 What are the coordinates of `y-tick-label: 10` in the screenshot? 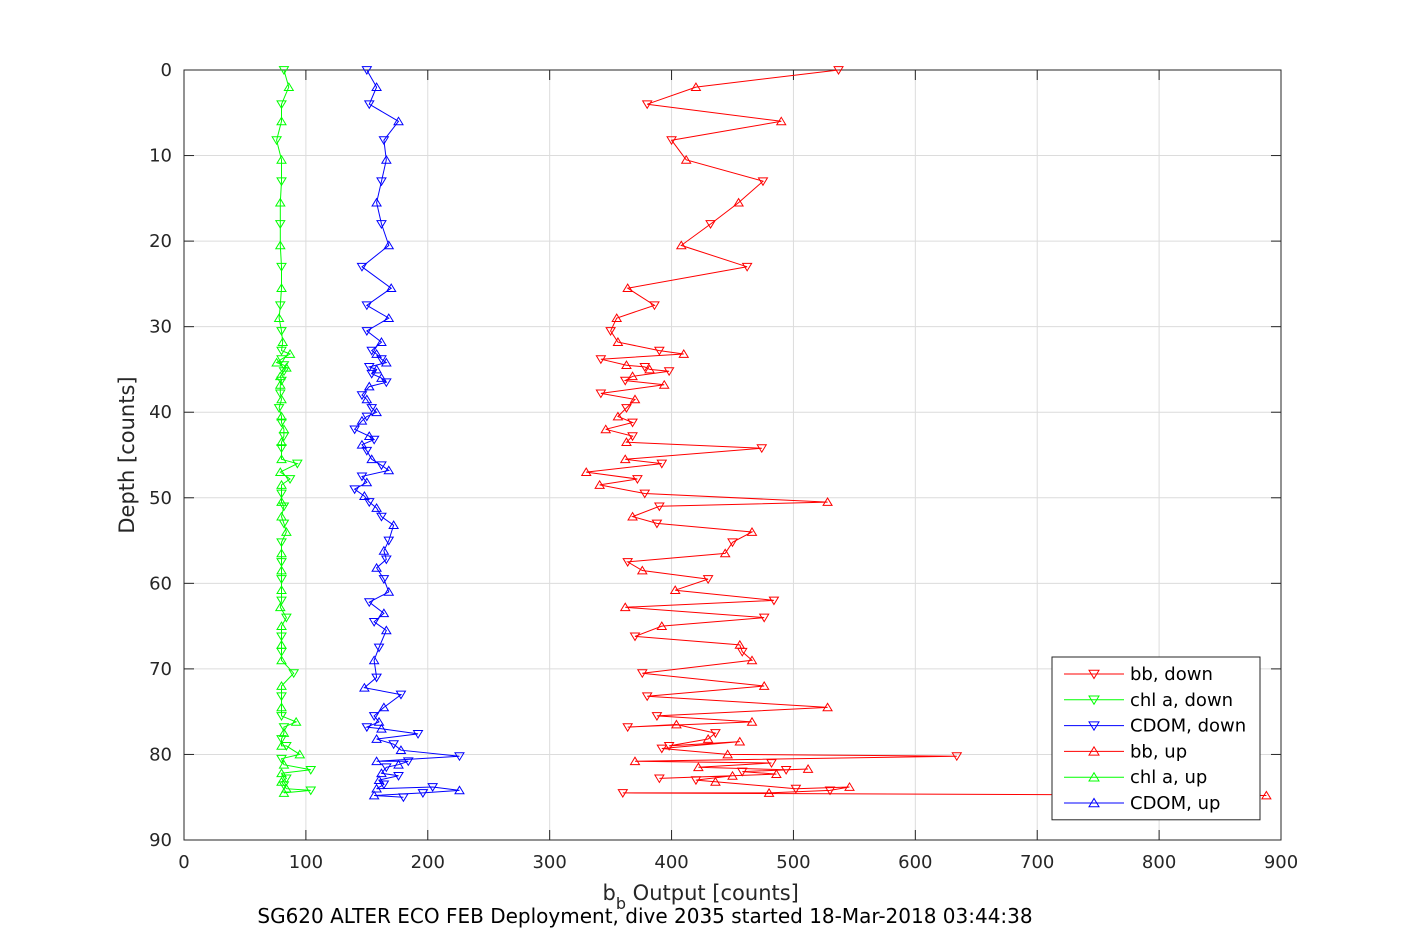 It's located at (160, 156).